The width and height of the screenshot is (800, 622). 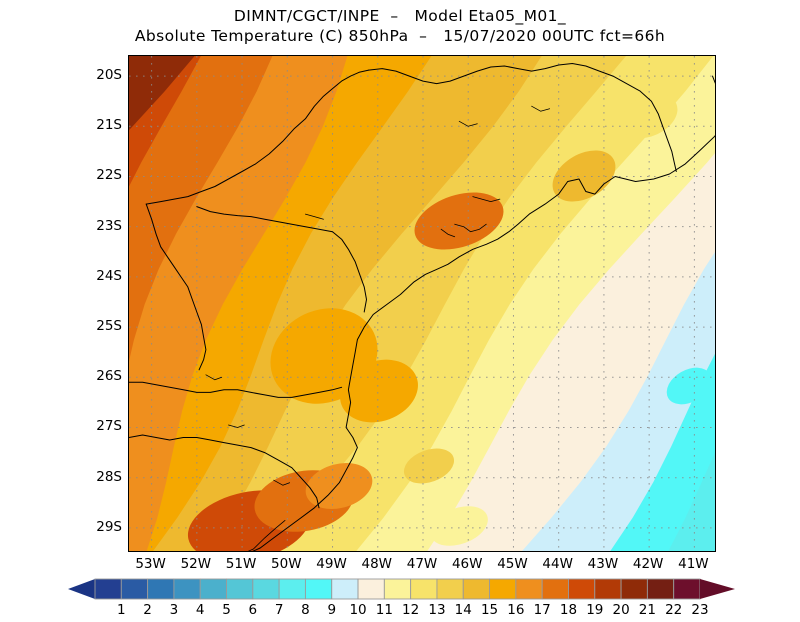 I want to click on colorbar-label-1: 1, so click(x=121, y=610).